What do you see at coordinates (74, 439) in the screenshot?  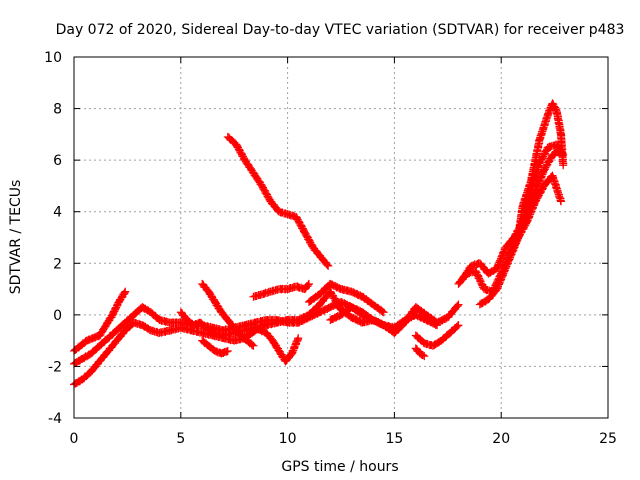 I see `x-tick-label: 0` at bounding box center [74, 439].